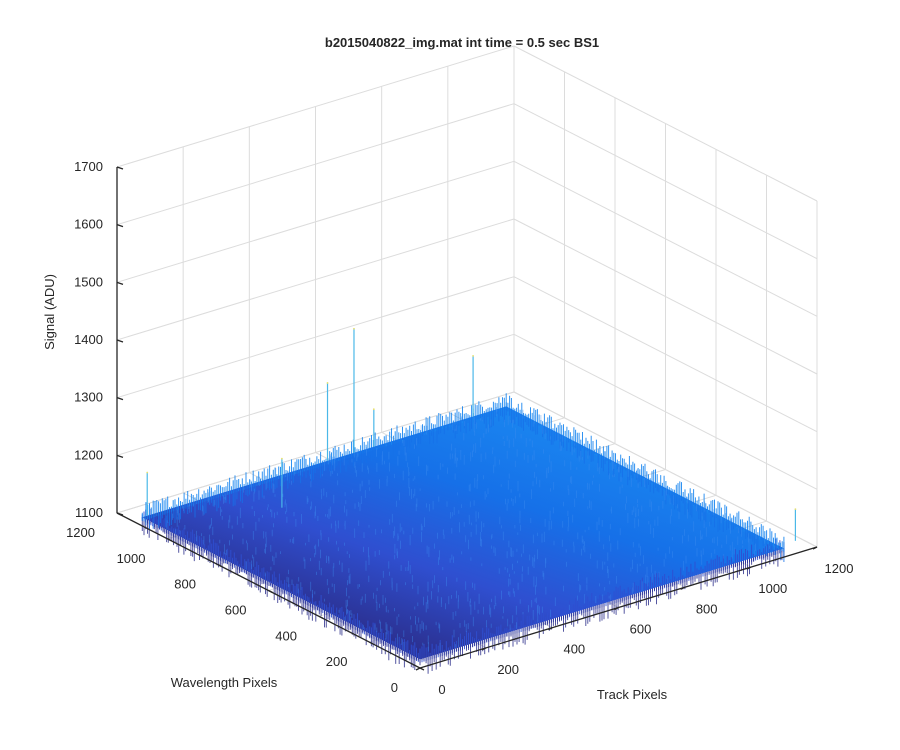 The height and width of the screenshot is (750, 900). I want to click on x-tick-label: 200, so click(508, 669).